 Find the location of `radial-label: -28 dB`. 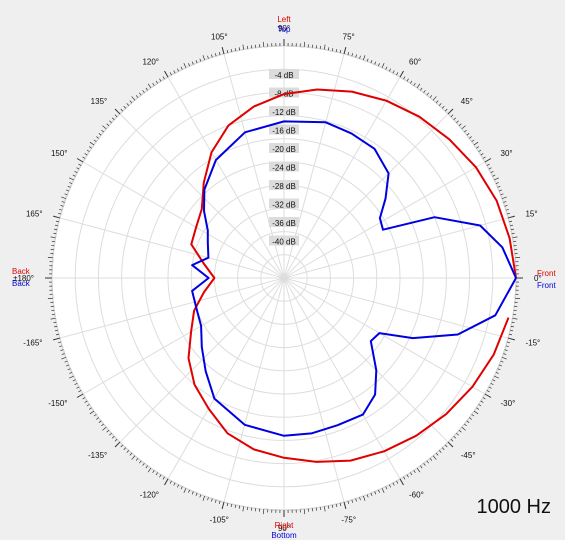

radial-label: -28 dB is located at coordinates (284, 186).